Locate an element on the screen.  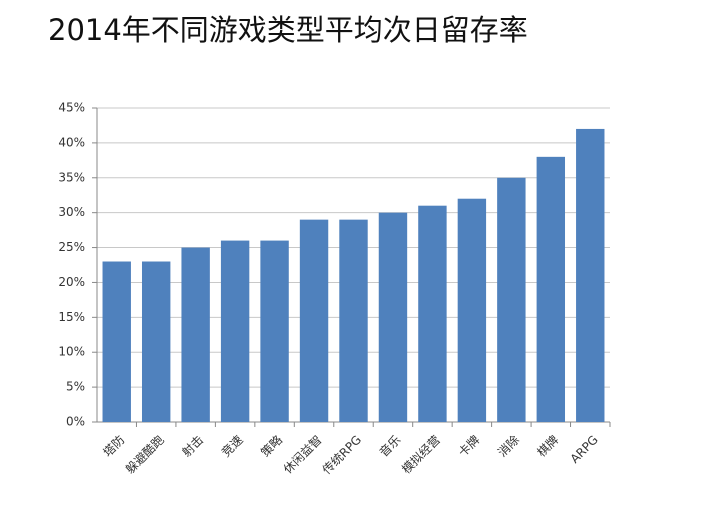
x-tick-label: 策略 is located at coordinates (272, 446).